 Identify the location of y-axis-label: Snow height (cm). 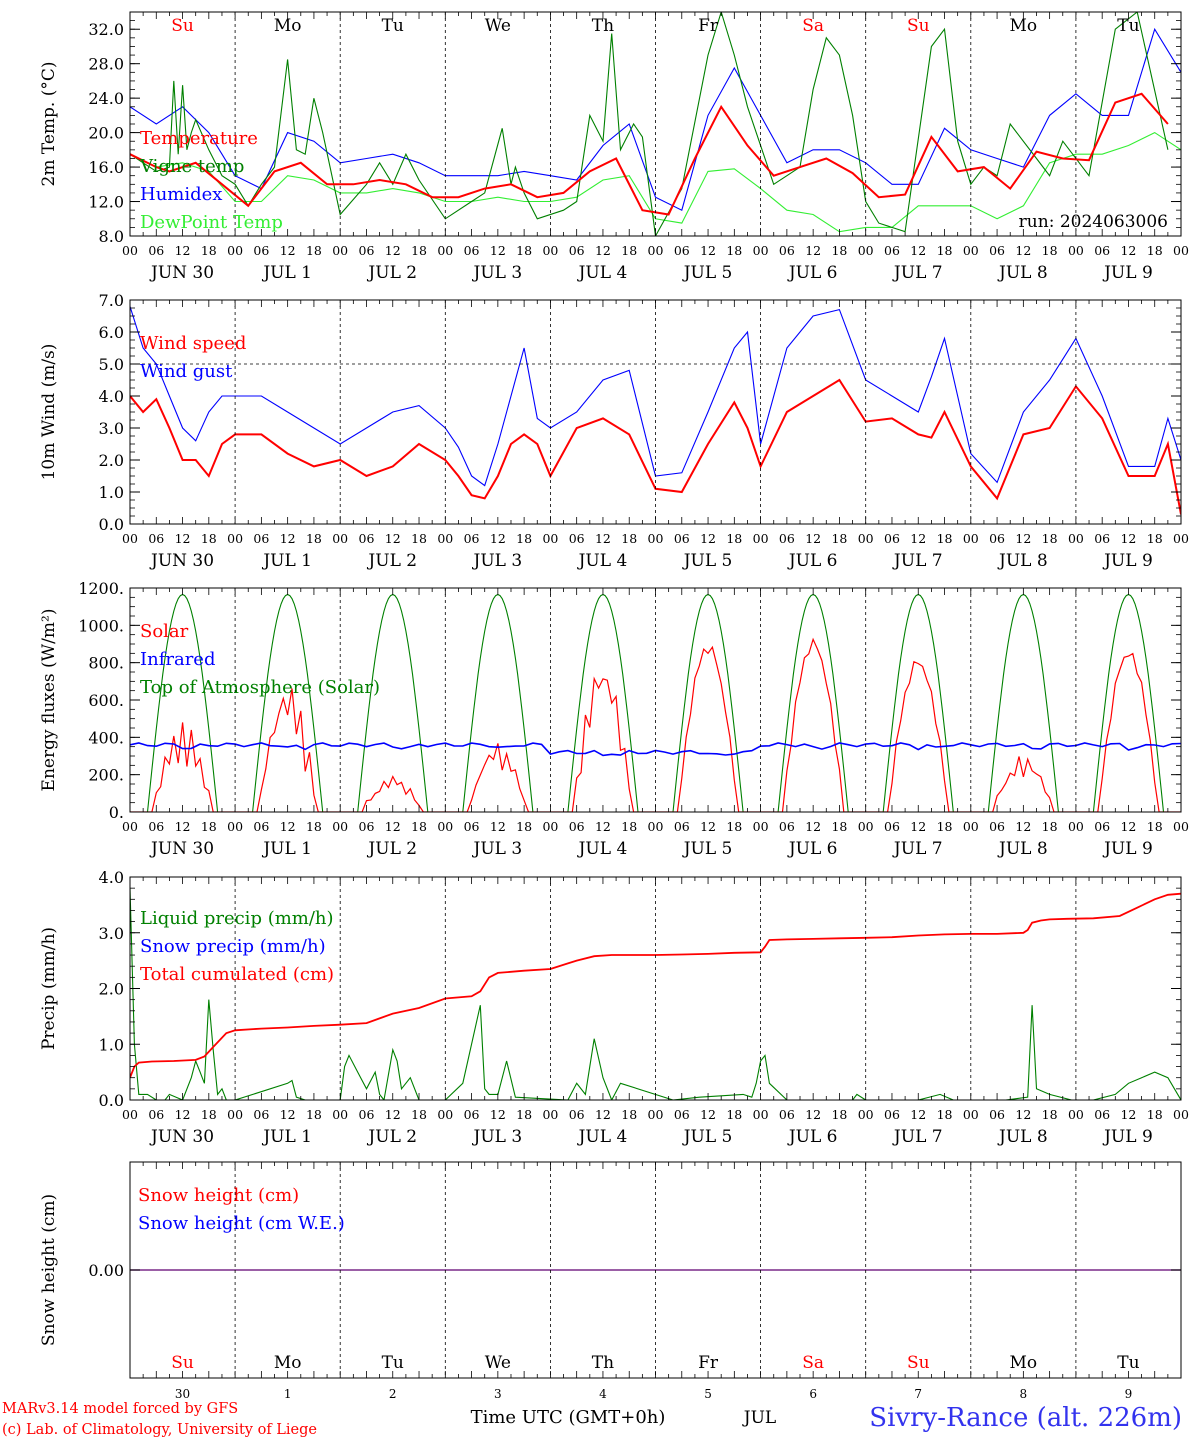
(49, 1270).